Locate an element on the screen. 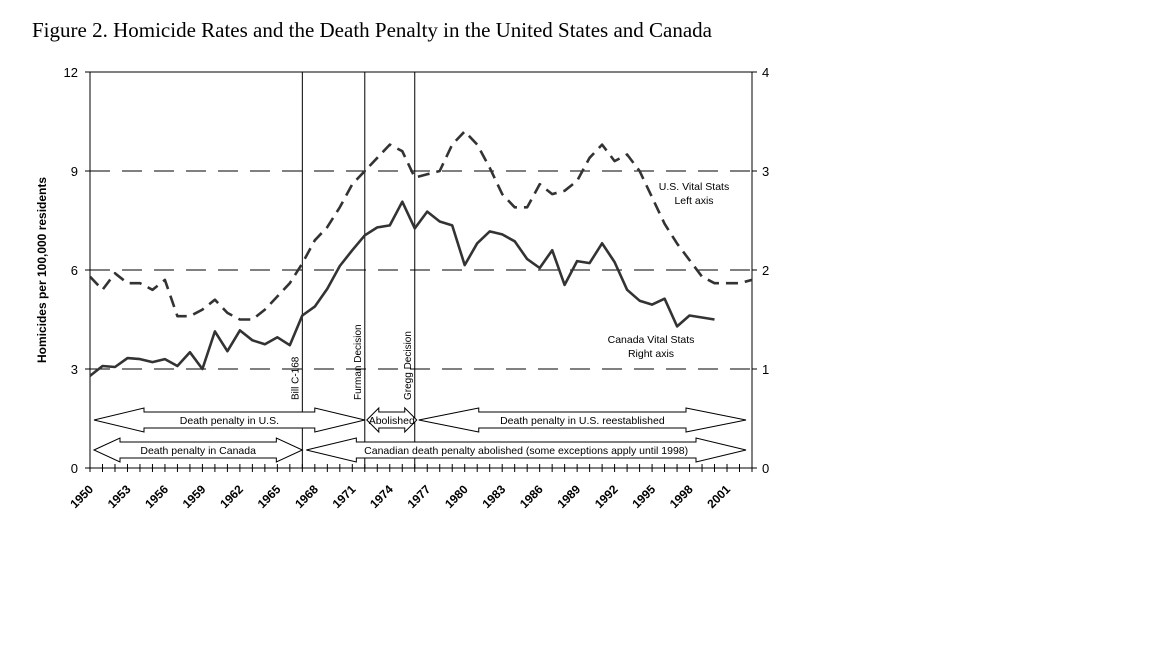  left-tick-label: 9 is located at coordinates (74, 171).